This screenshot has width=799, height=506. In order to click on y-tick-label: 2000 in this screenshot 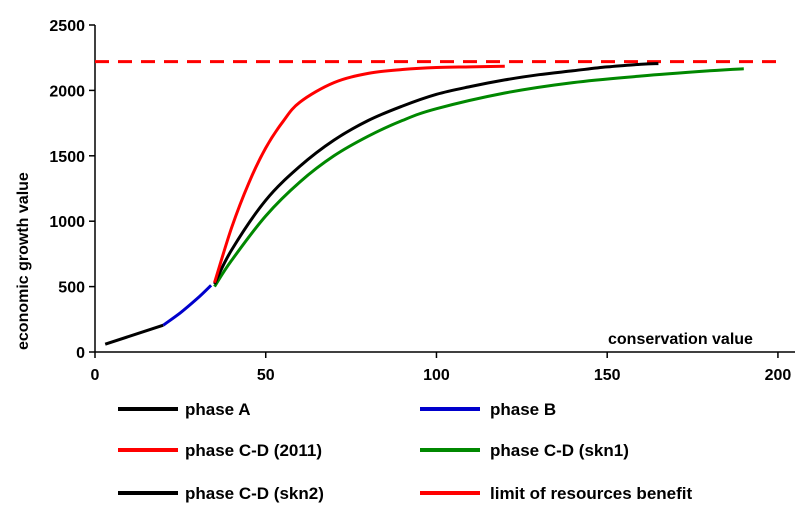, I will do `click(67, 91)`.